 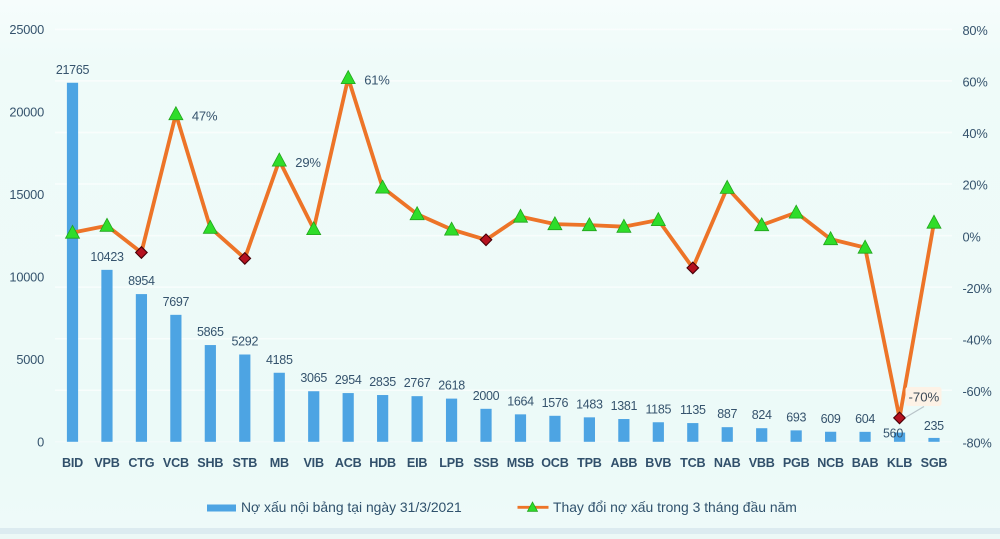 I want to click on svg-text: -70%, so click(x=924, y=396).